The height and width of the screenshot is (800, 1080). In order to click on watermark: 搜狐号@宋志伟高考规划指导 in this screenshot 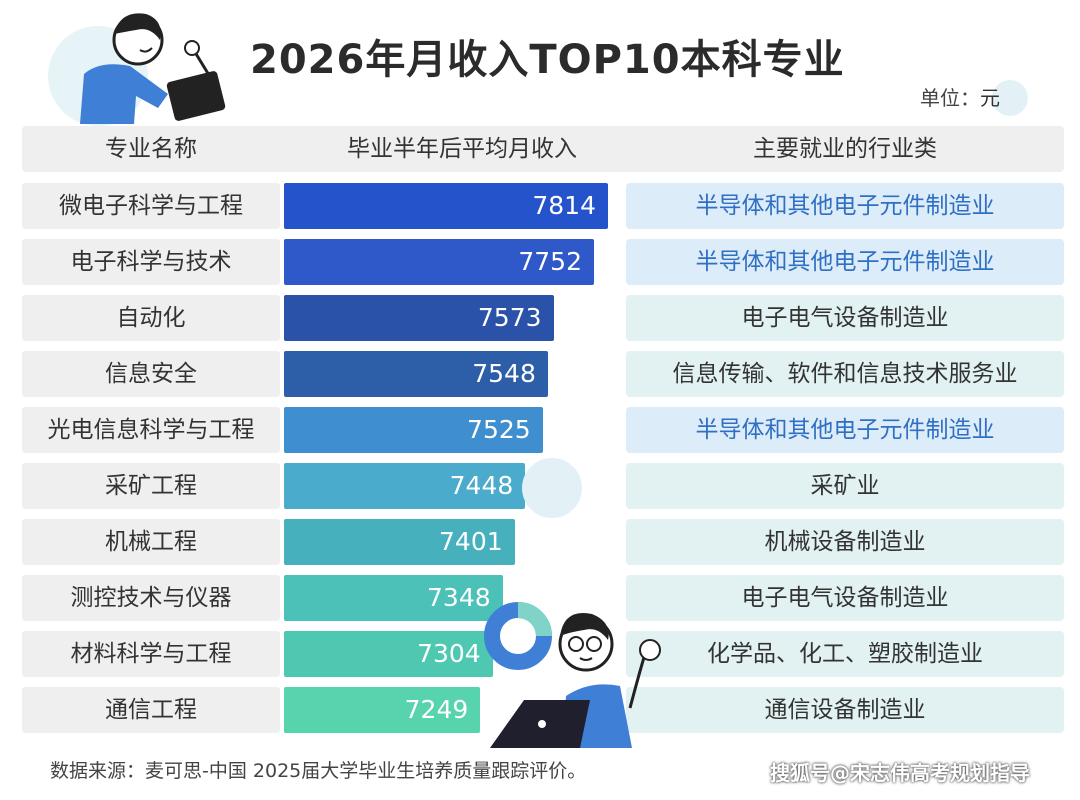, I will do `click(900, 773)`.